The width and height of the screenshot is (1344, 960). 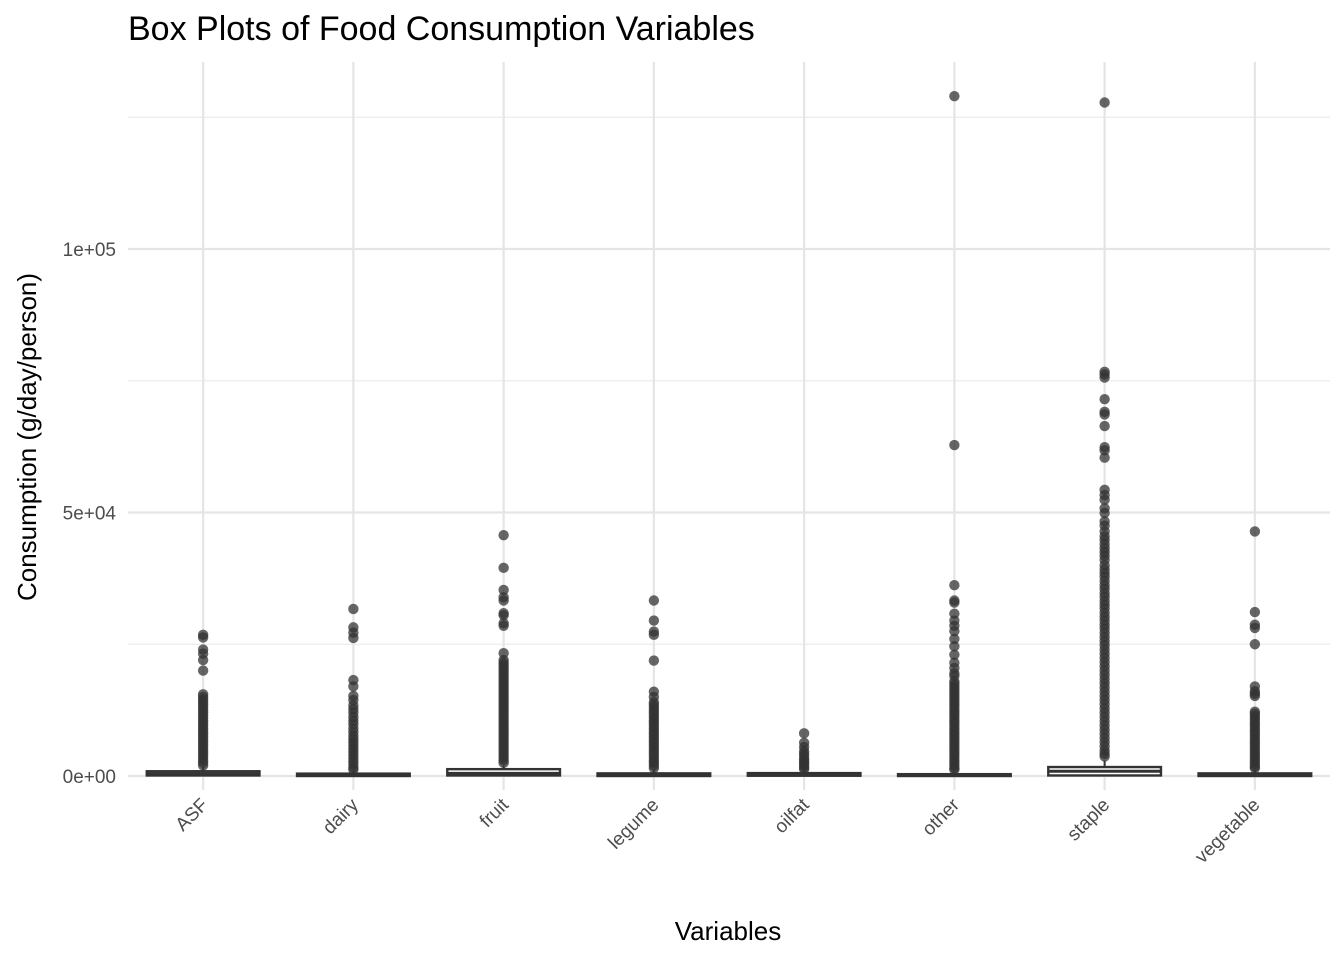 I want to click on y-tick-label: 0e+00, so click(x=89, y=777).